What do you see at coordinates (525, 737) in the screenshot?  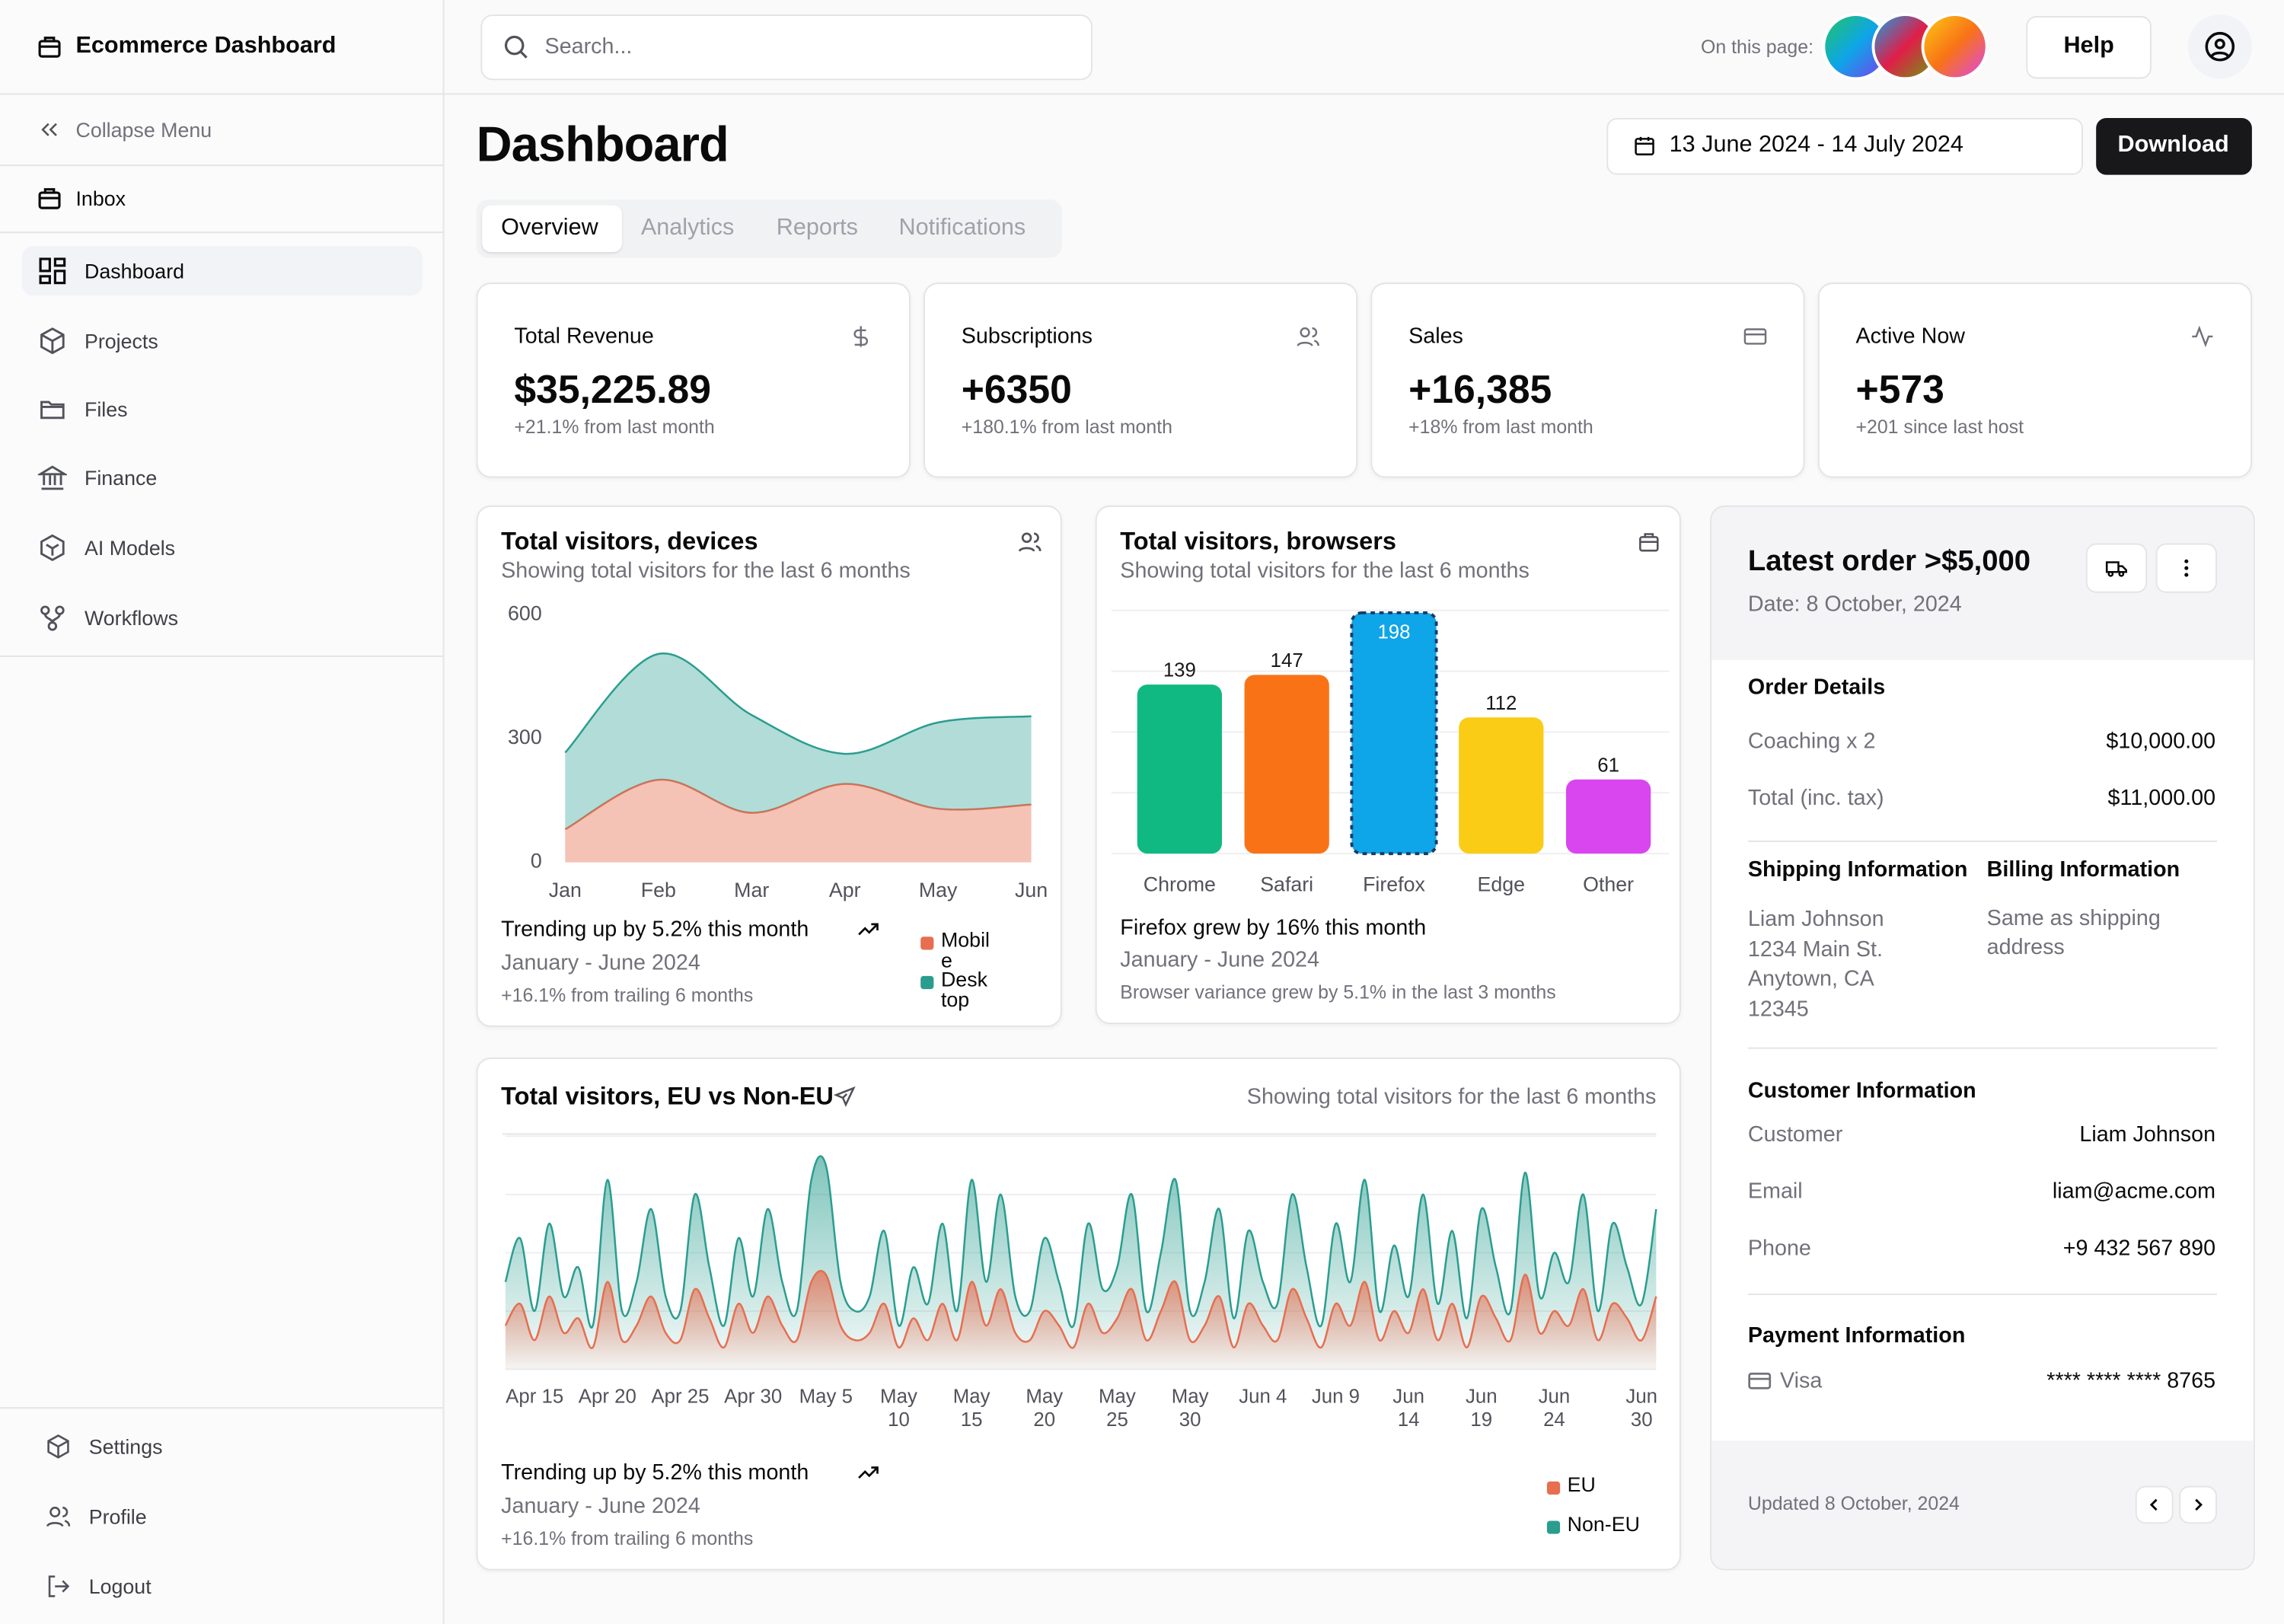 I see `y-tick-label: 300` at bounding box center [525, 737].